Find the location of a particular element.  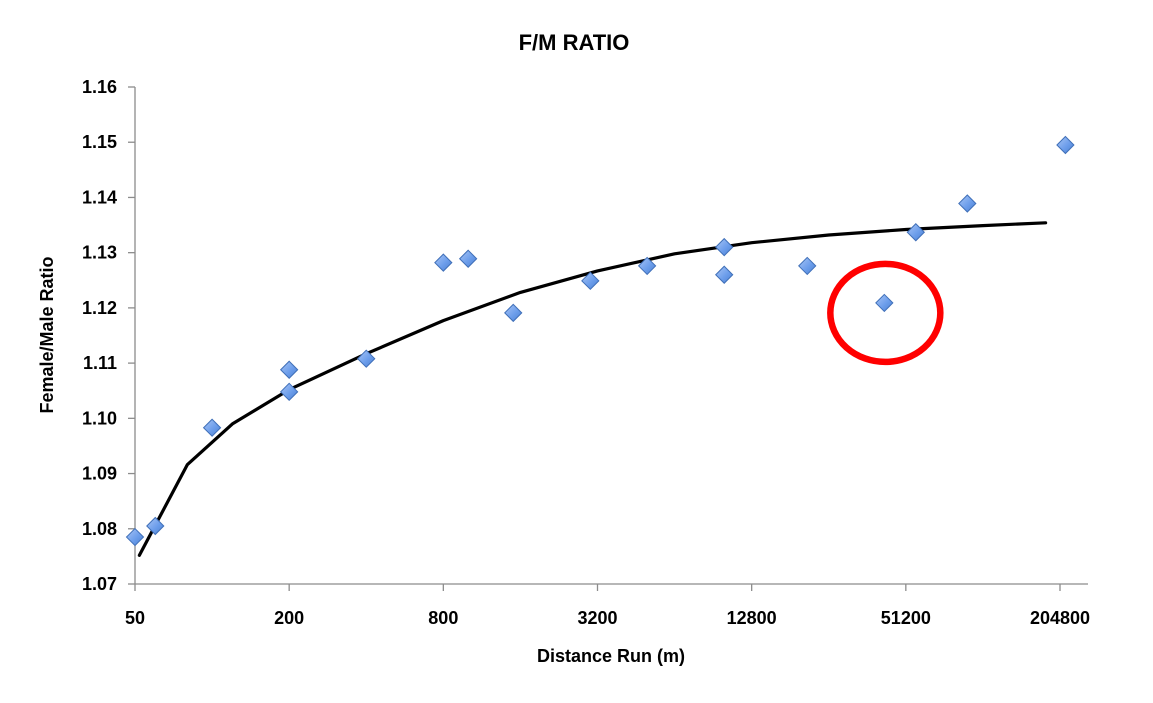

y-tick-label: 1.07 is located at coordinates (99, 584).